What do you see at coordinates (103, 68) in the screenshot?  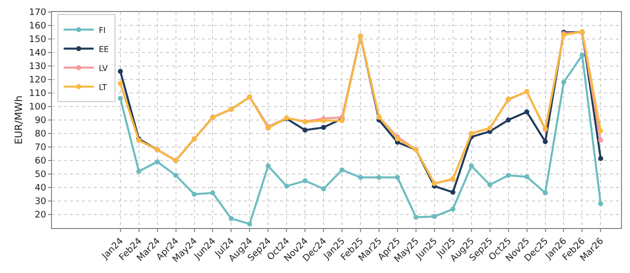 I see `legend-label: LV` at bounding box center [103, 68].